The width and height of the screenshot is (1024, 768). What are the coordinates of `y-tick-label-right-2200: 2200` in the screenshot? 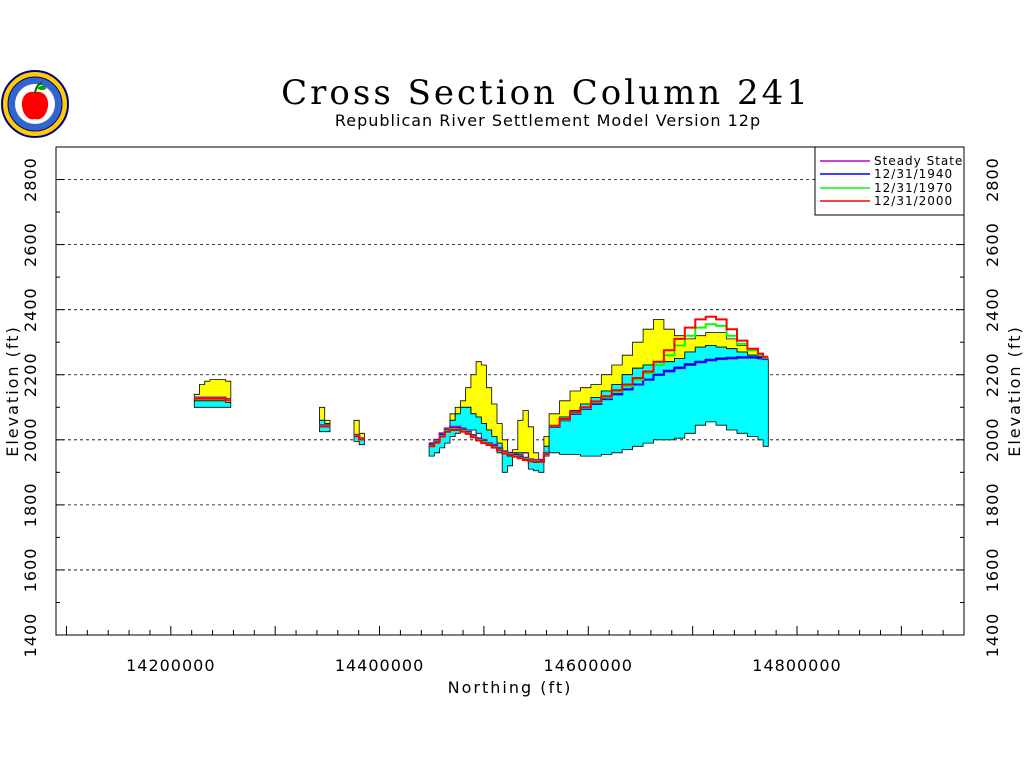 It's located at (992, 374).